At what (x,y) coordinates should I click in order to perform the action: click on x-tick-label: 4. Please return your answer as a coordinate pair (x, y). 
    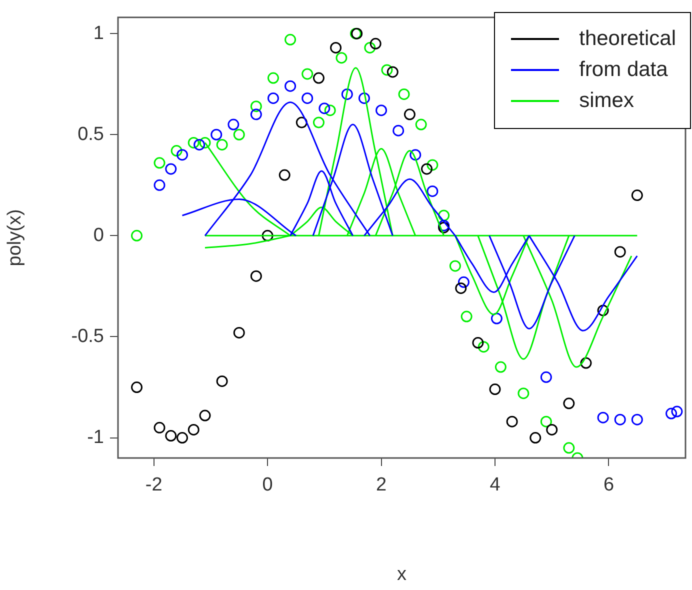
    Looking at the image, I should click on (495, 485).